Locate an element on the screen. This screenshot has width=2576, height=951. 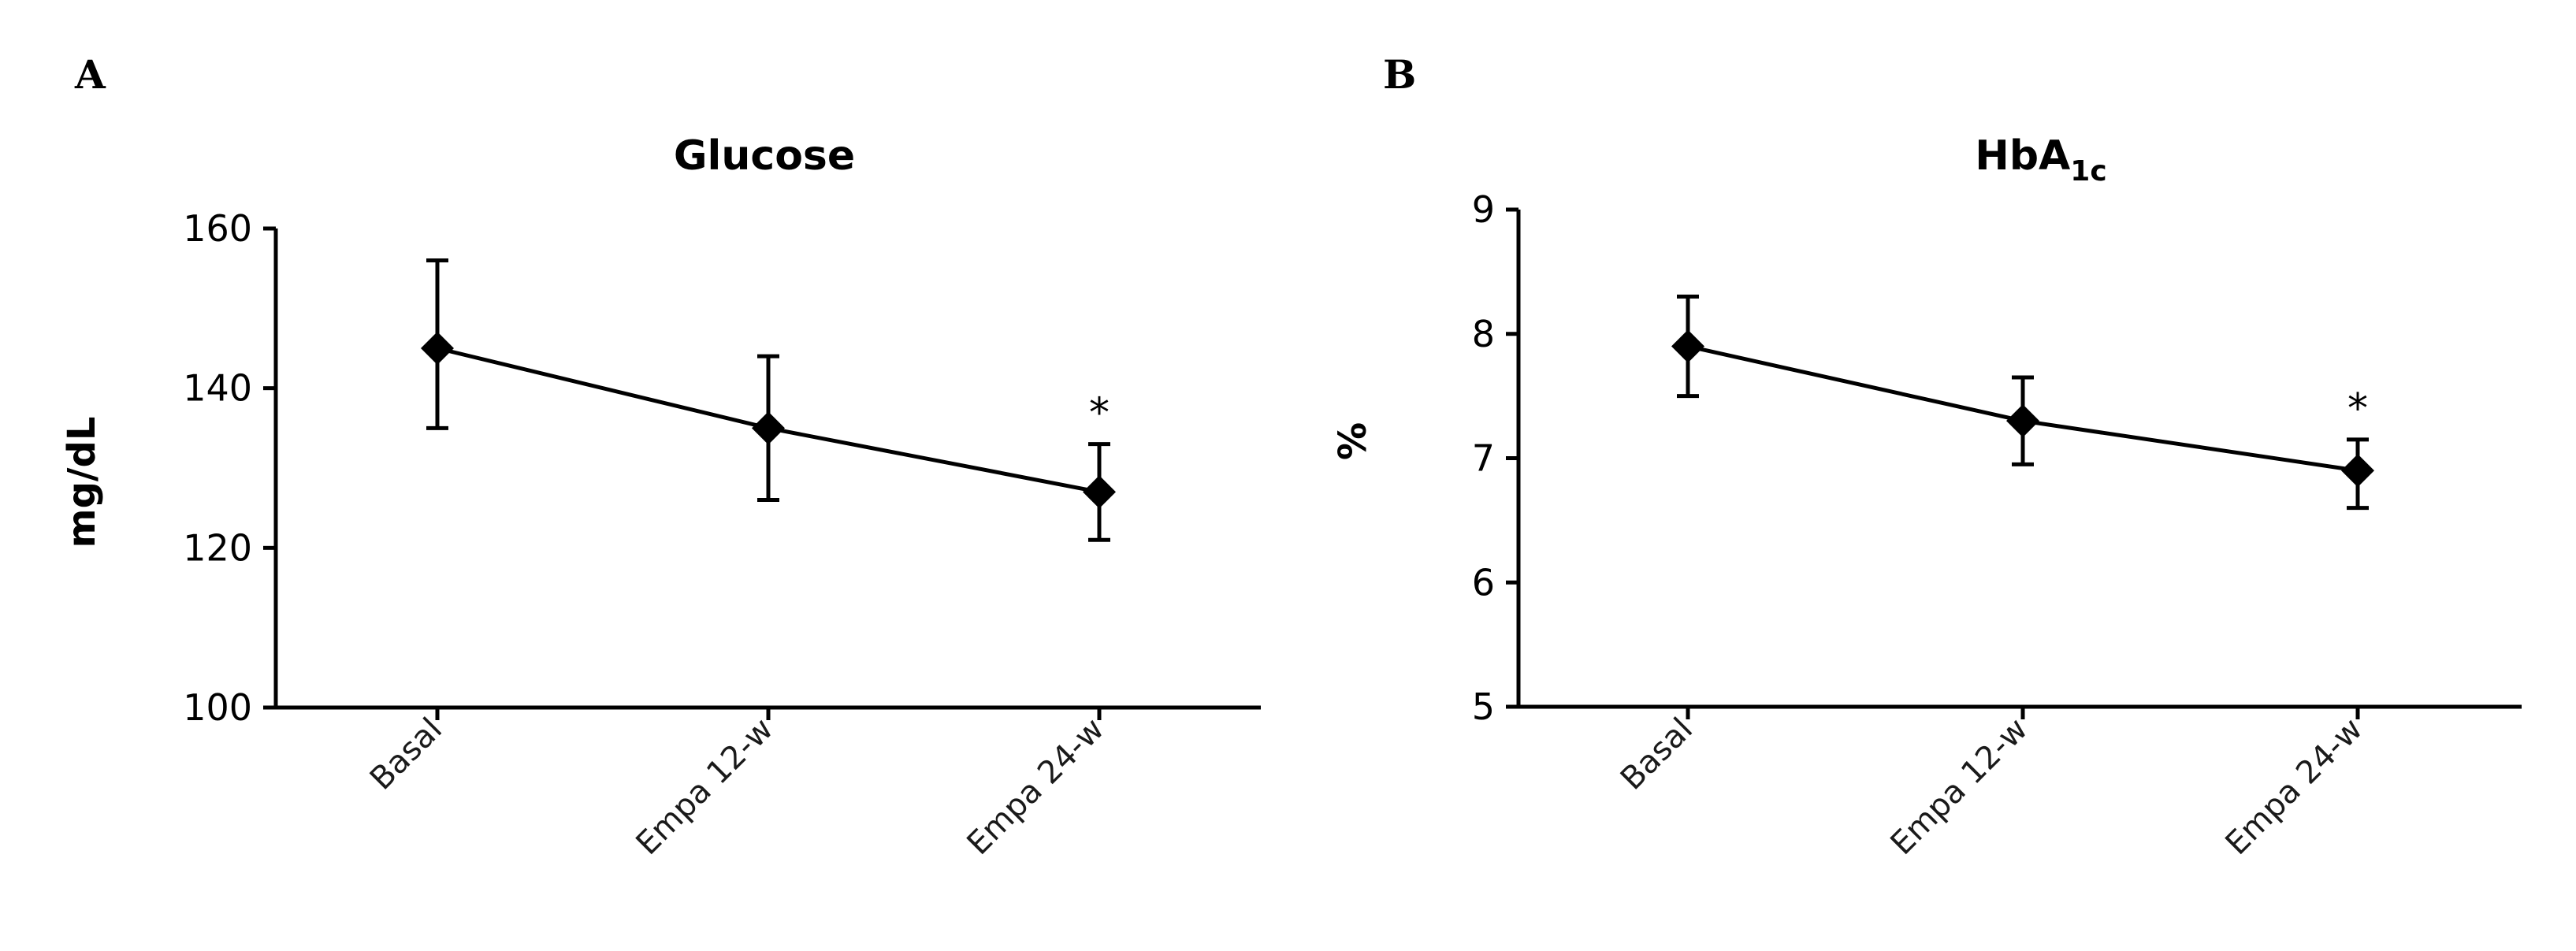
y-tick-label: 160 is located at coordinates (217, 228).